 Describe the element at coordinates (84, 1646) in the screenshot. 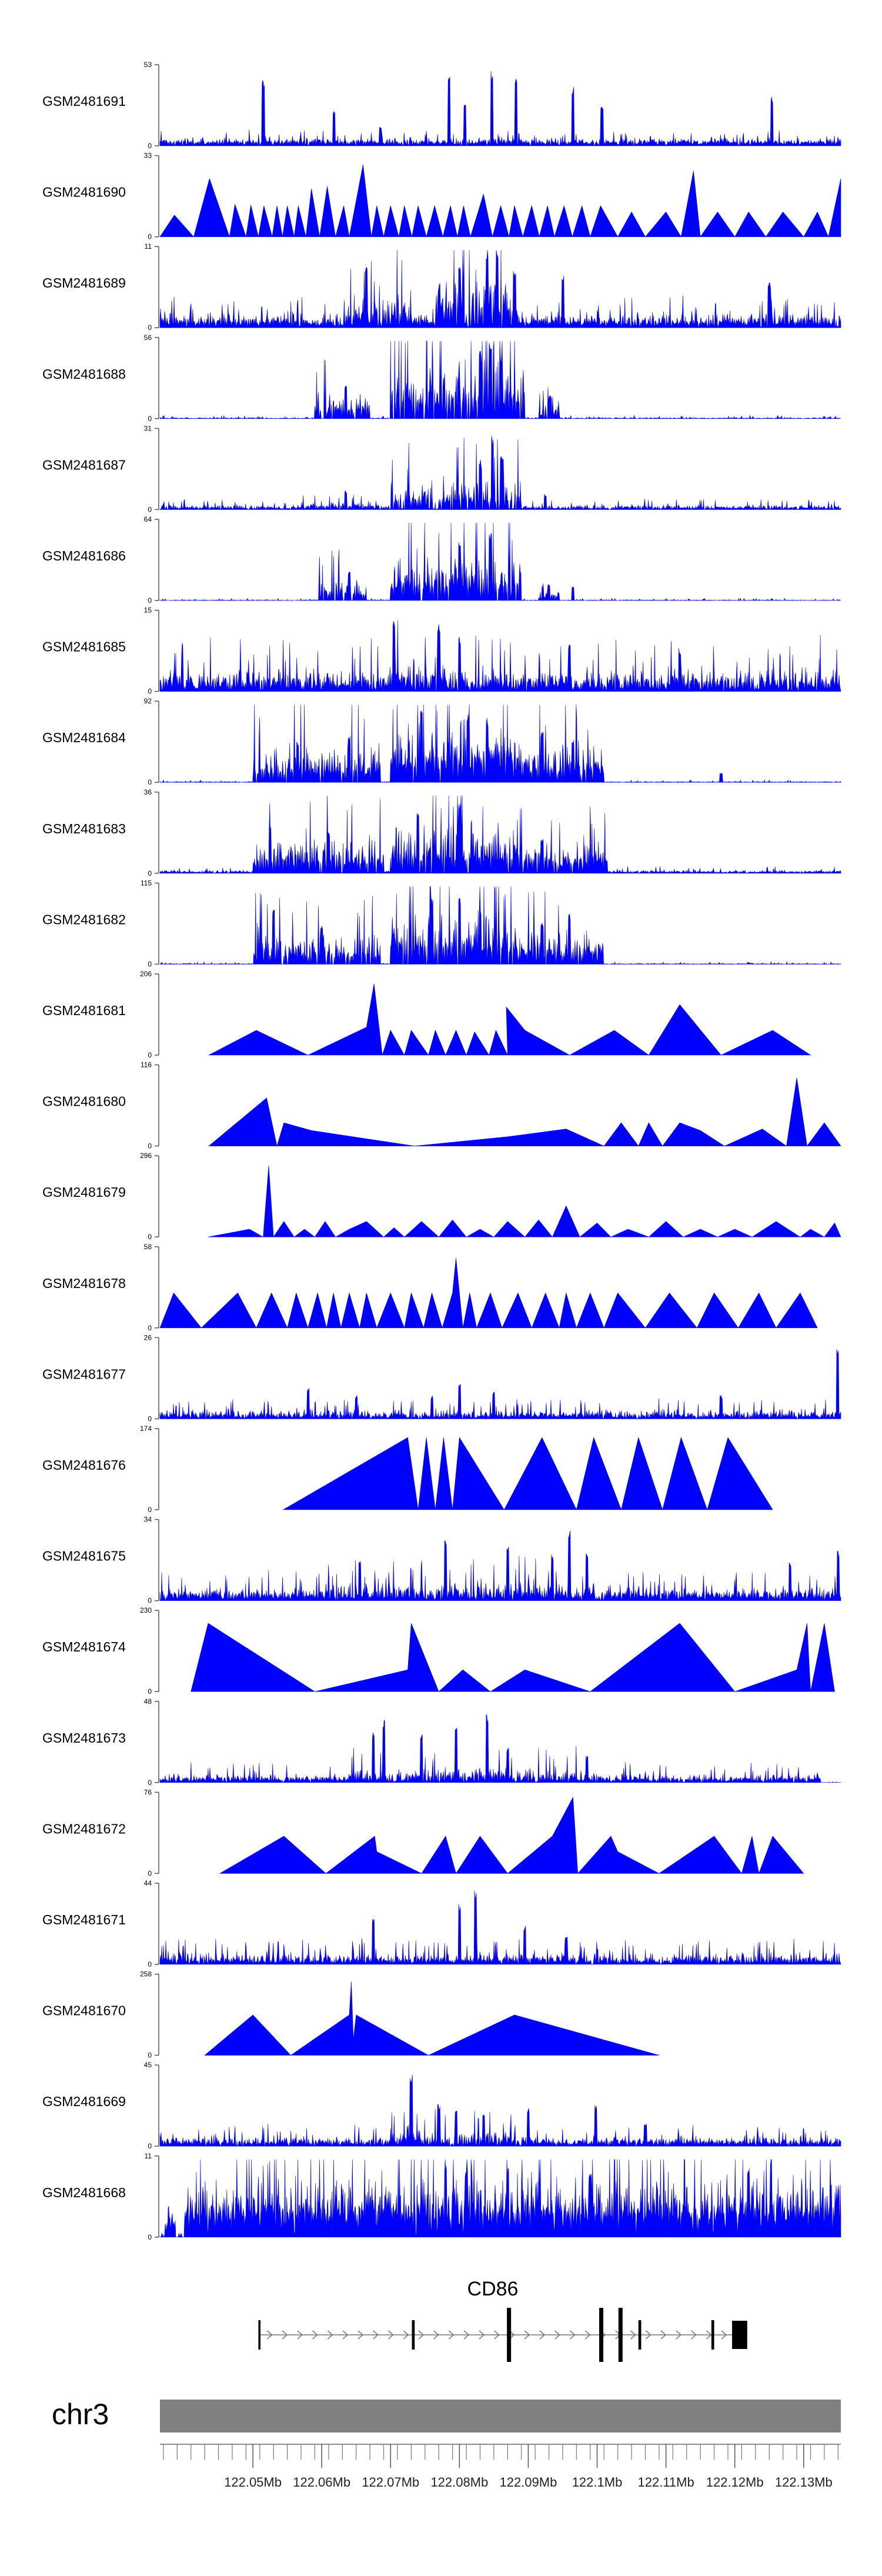

I see `track-label: GSM2481674` at that location.